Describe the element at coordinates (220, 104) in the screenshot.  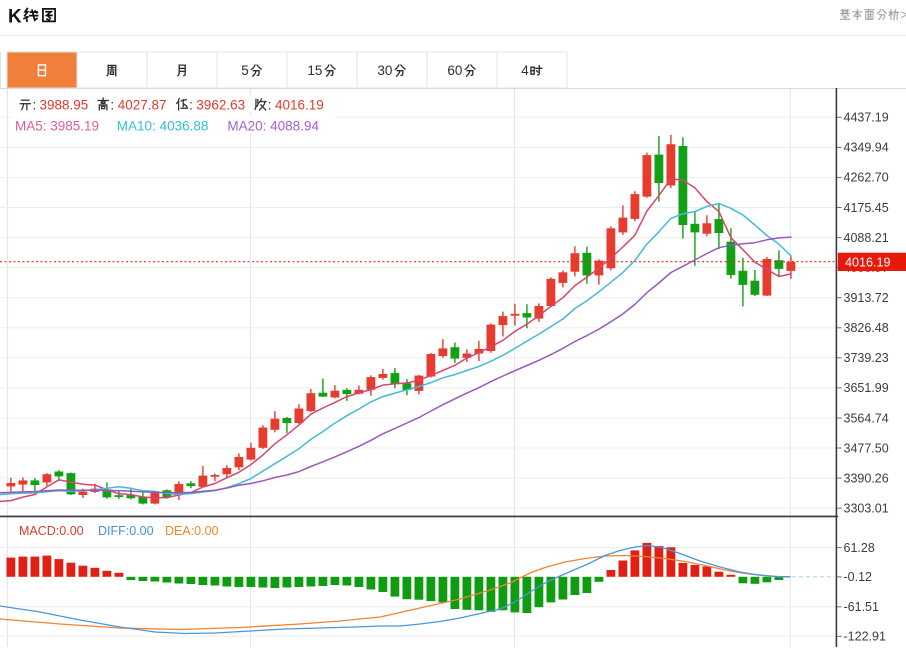
I see `svg-text: 3962.63` at that location.